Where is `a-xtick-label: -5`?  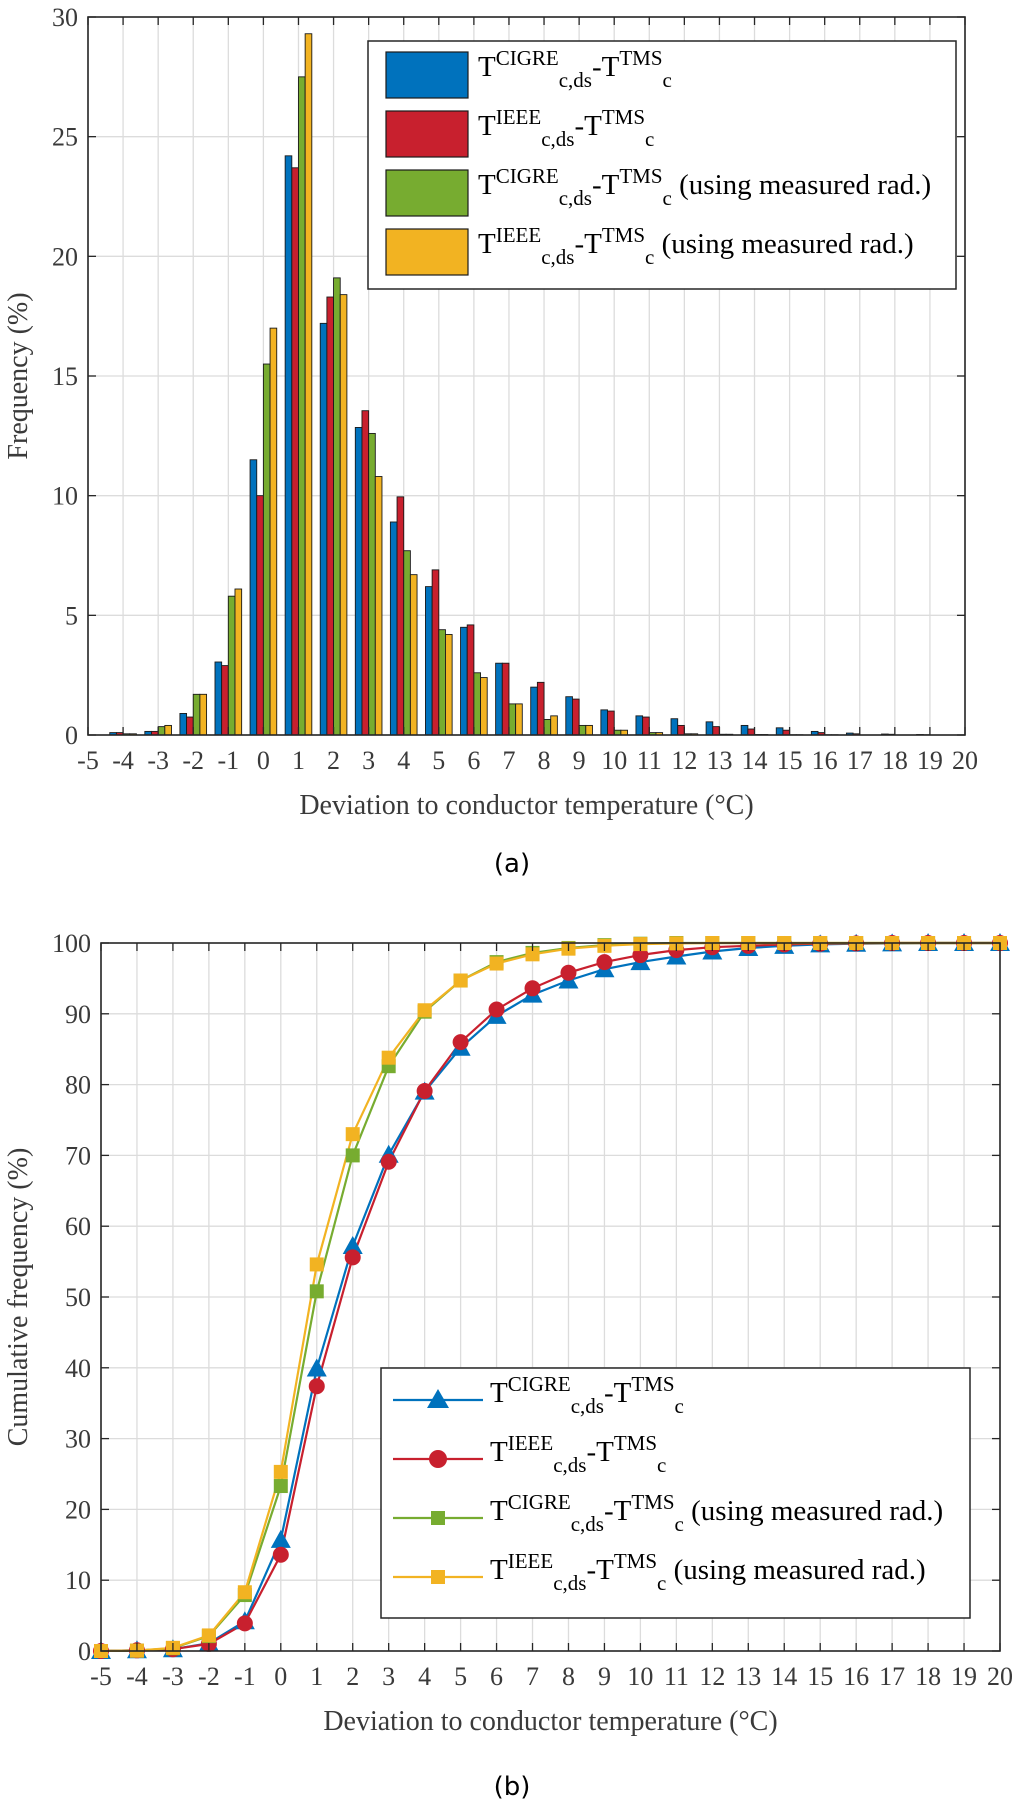
a-xtick-label: -5 is located at coordinates (88, 760).